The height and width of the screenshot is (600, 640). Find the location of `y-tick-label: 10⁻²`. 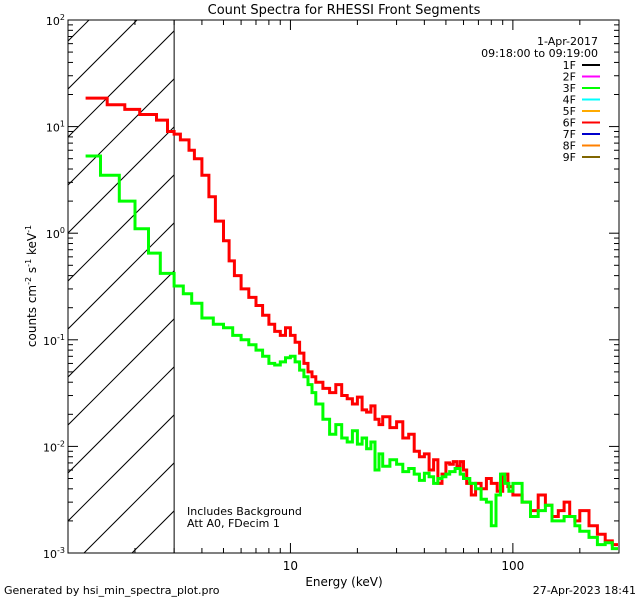

y-tick-label: 10⁻² is located at coordinates (54, 446).